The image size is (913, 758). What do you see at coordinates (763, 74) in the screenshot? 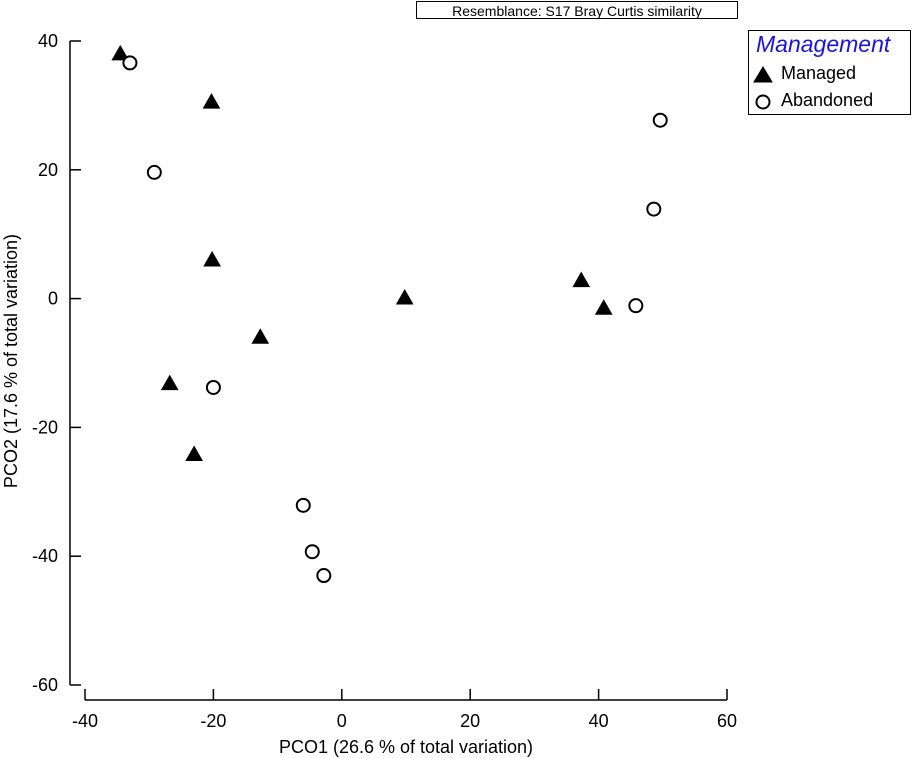
I see `filled-triangle-icon` at bounding box center [763, 74].